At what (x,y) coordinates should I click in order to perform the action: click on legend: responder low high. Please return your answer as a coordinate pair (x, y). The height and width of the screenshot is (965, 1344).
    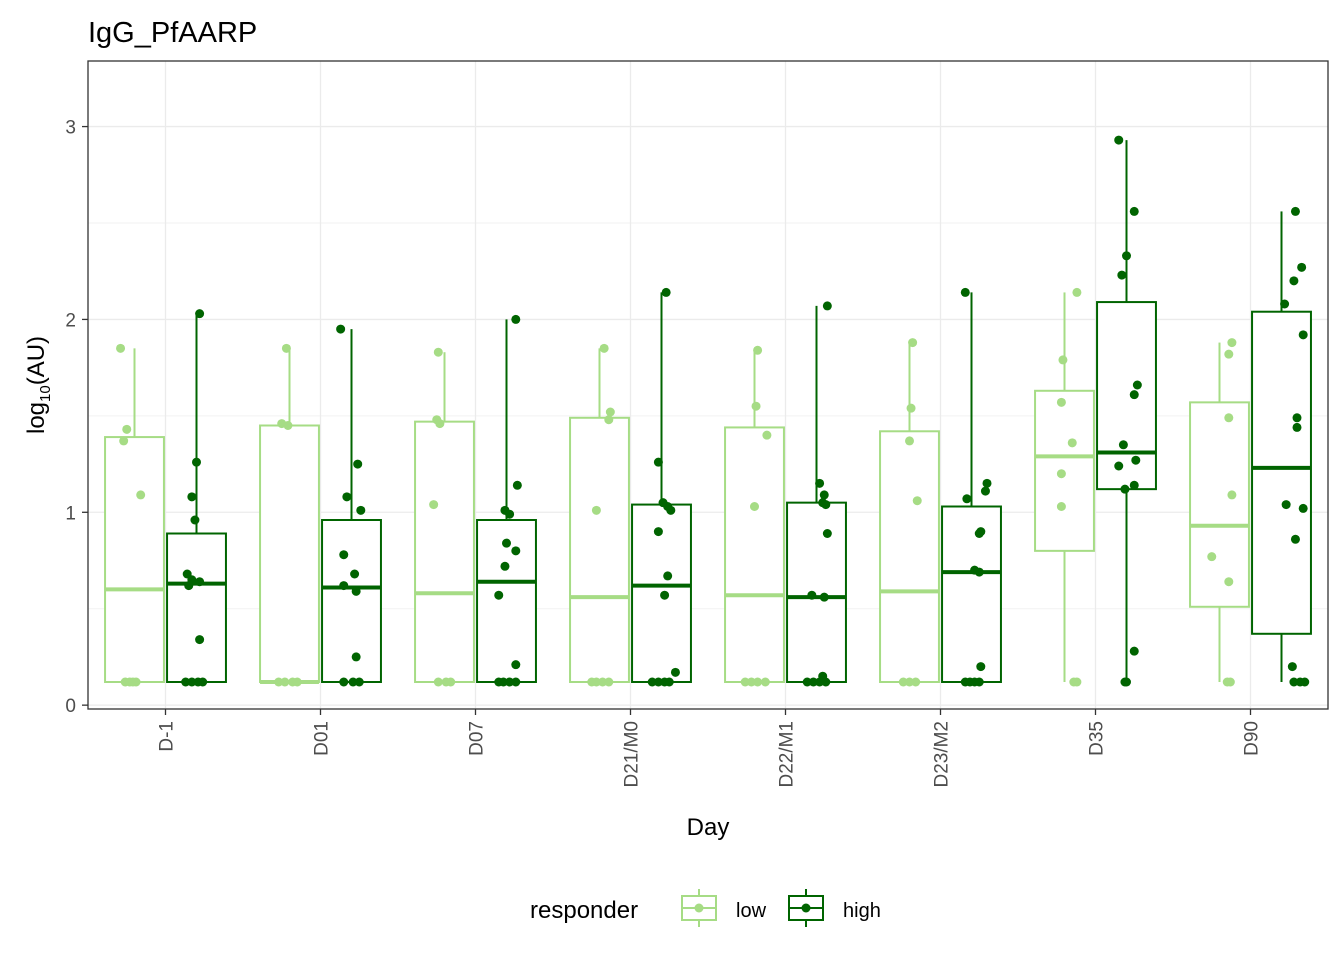
    Looking at the image, I should click on (705, 908).